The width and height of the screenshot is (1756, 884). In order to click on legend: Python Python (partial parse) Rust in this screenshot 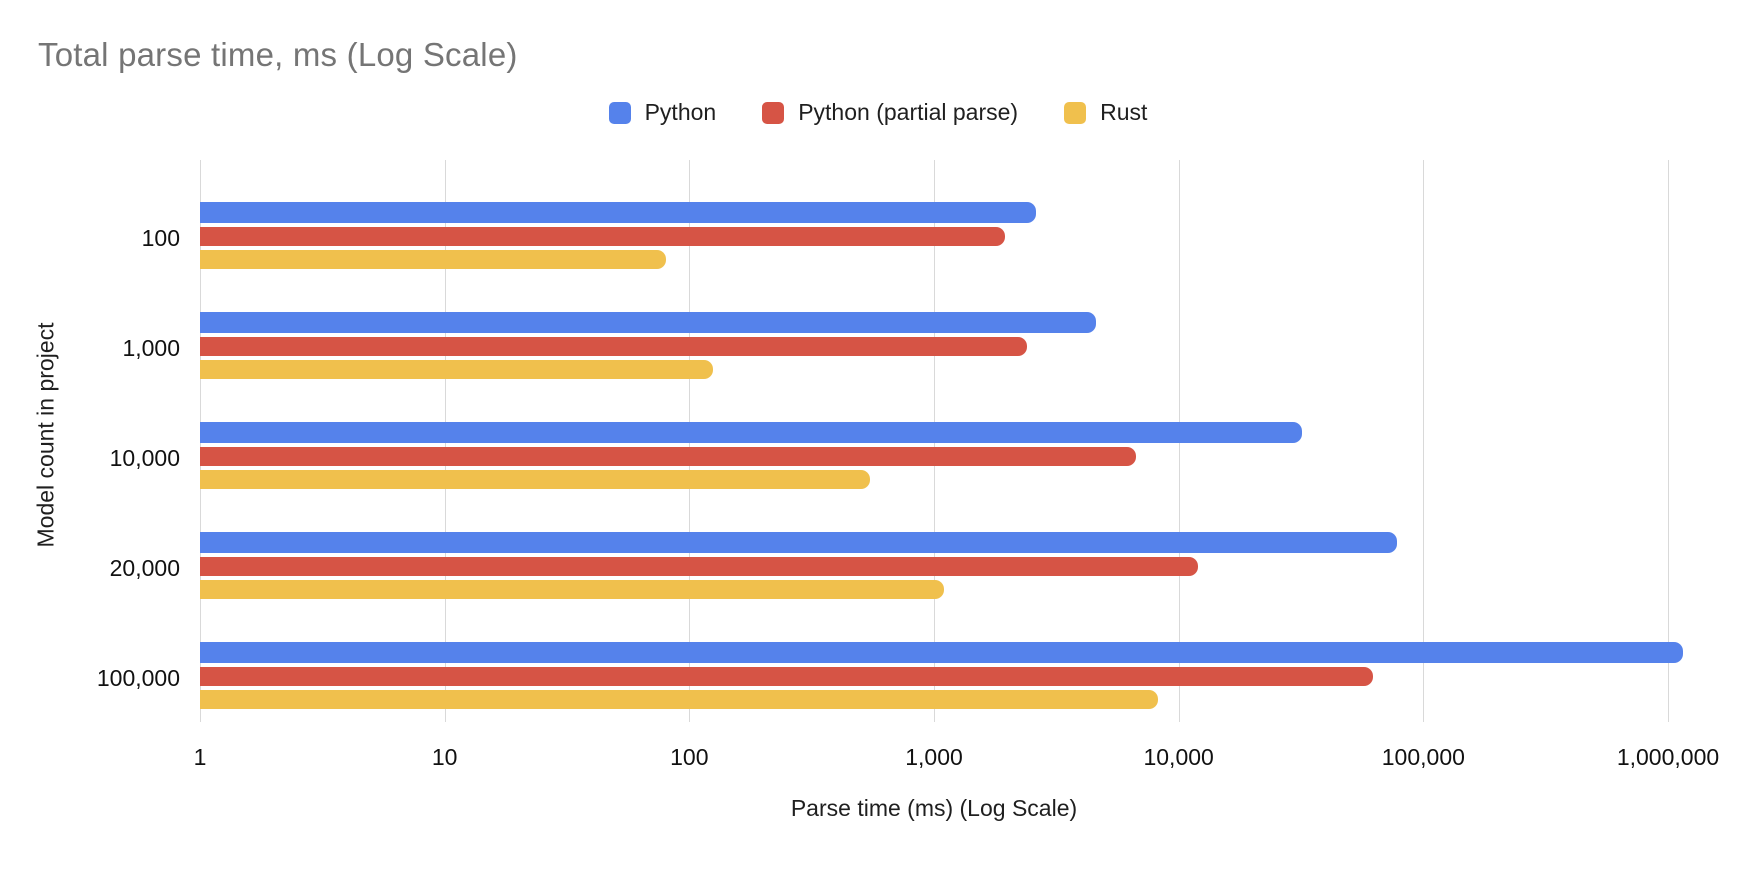, I will do `click(878, 112)`.